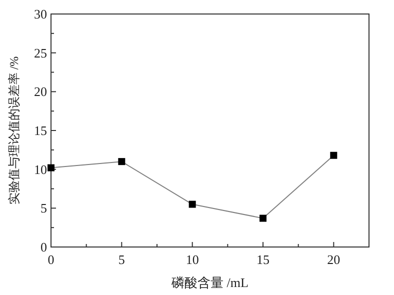 Image resolution: width=394 pixels, height=295 pixels. What do you see at coordinates (40, 169) in the screenshot?
I see `y-tick-label: 10` at bounding box center [40, 169].